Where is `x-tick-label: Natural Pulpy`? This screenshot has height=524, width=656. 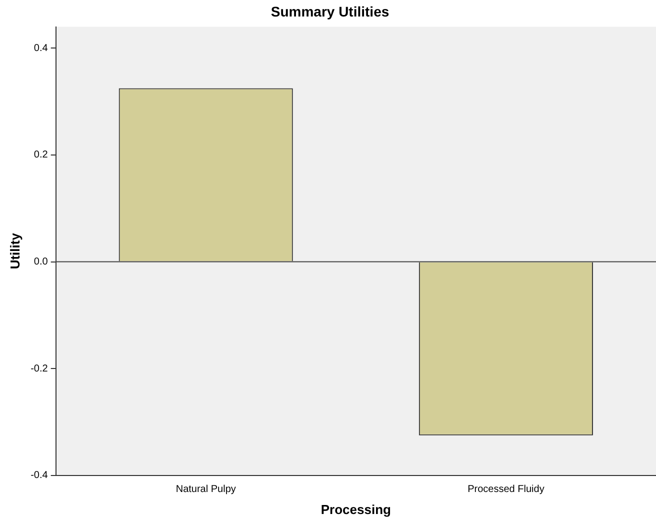
x-tick-label: Natural Pulpy is located at coordinates (206, 490).